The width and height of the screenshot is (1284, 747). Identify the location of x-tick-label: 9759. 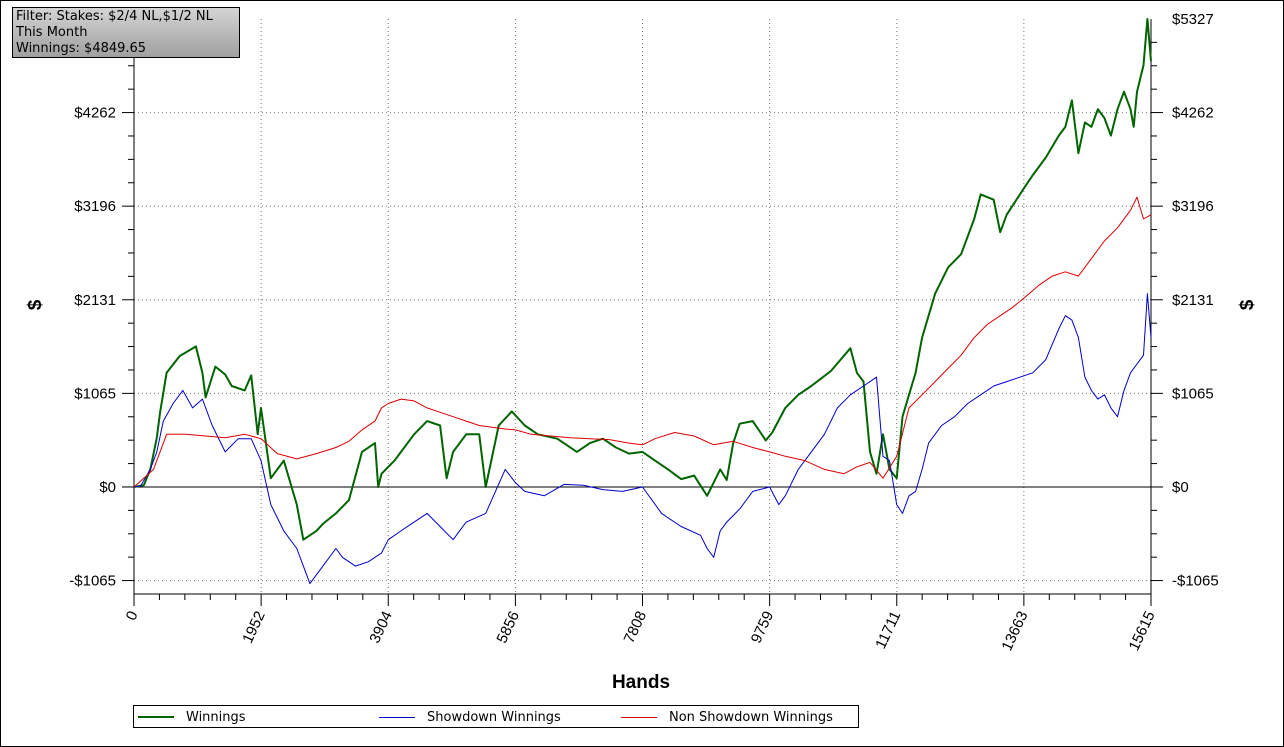
(763, 627).